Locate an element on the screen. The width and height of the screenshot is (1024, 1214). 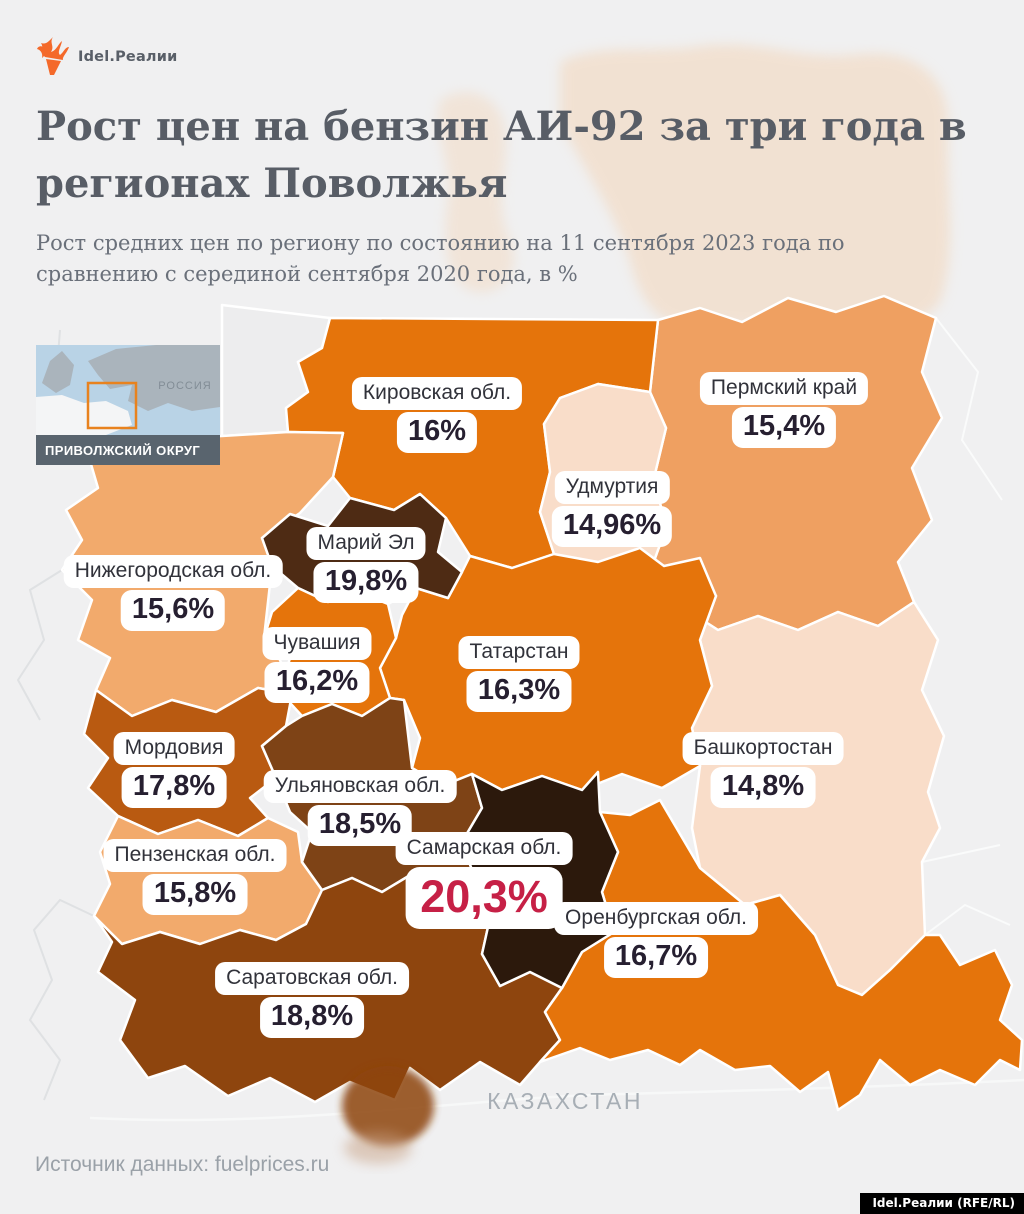
region-value: 16,3% is located at coordinates (519, 691).